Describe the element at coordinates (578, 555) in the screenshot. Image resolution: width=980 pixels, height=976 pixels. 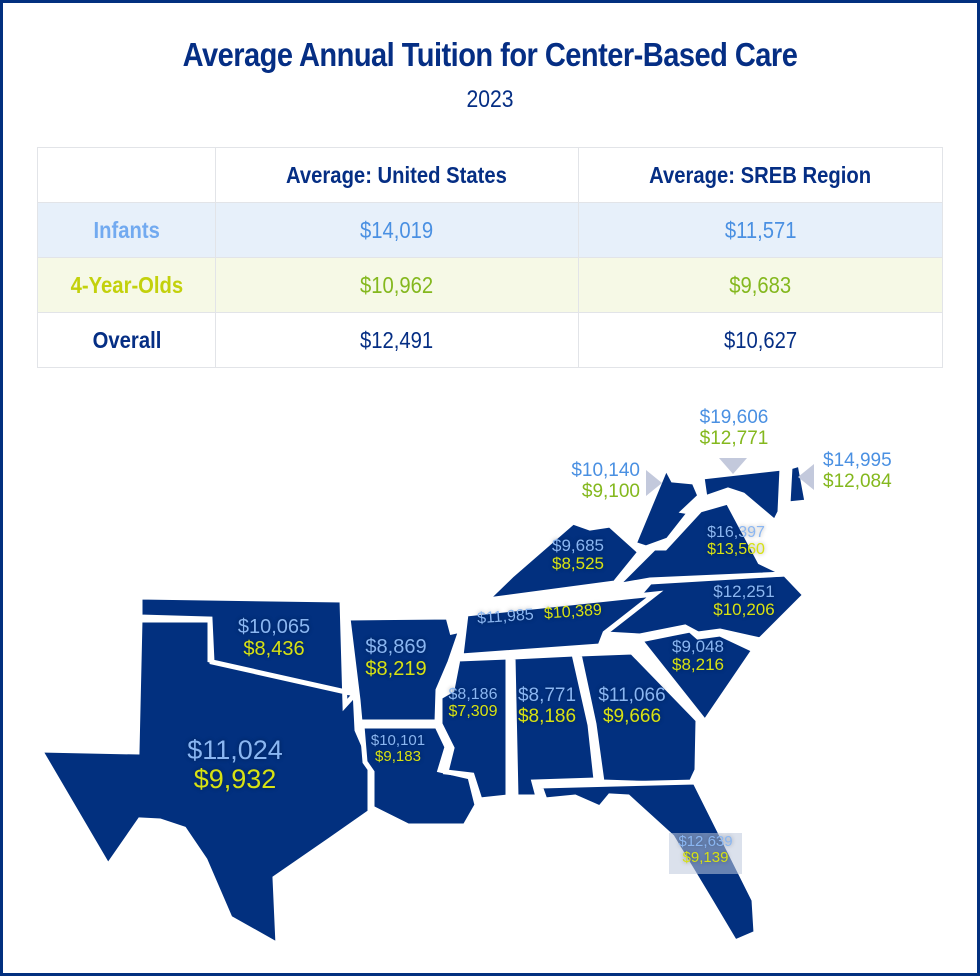
I see `label-kentucky: $9,685 $8,525` at that location.